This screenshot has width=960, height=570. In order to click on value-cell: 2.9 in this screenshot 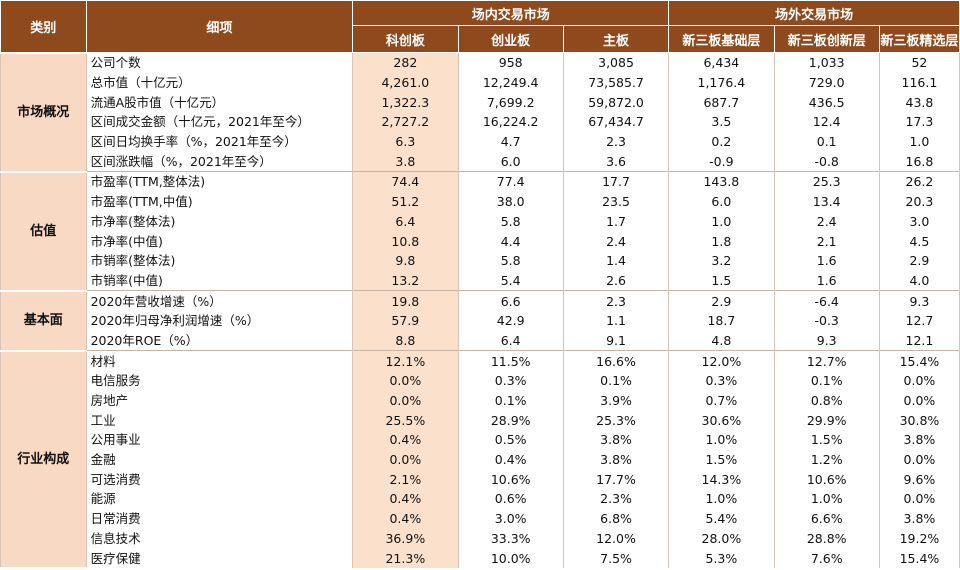, I will do `click(919, 260)`.